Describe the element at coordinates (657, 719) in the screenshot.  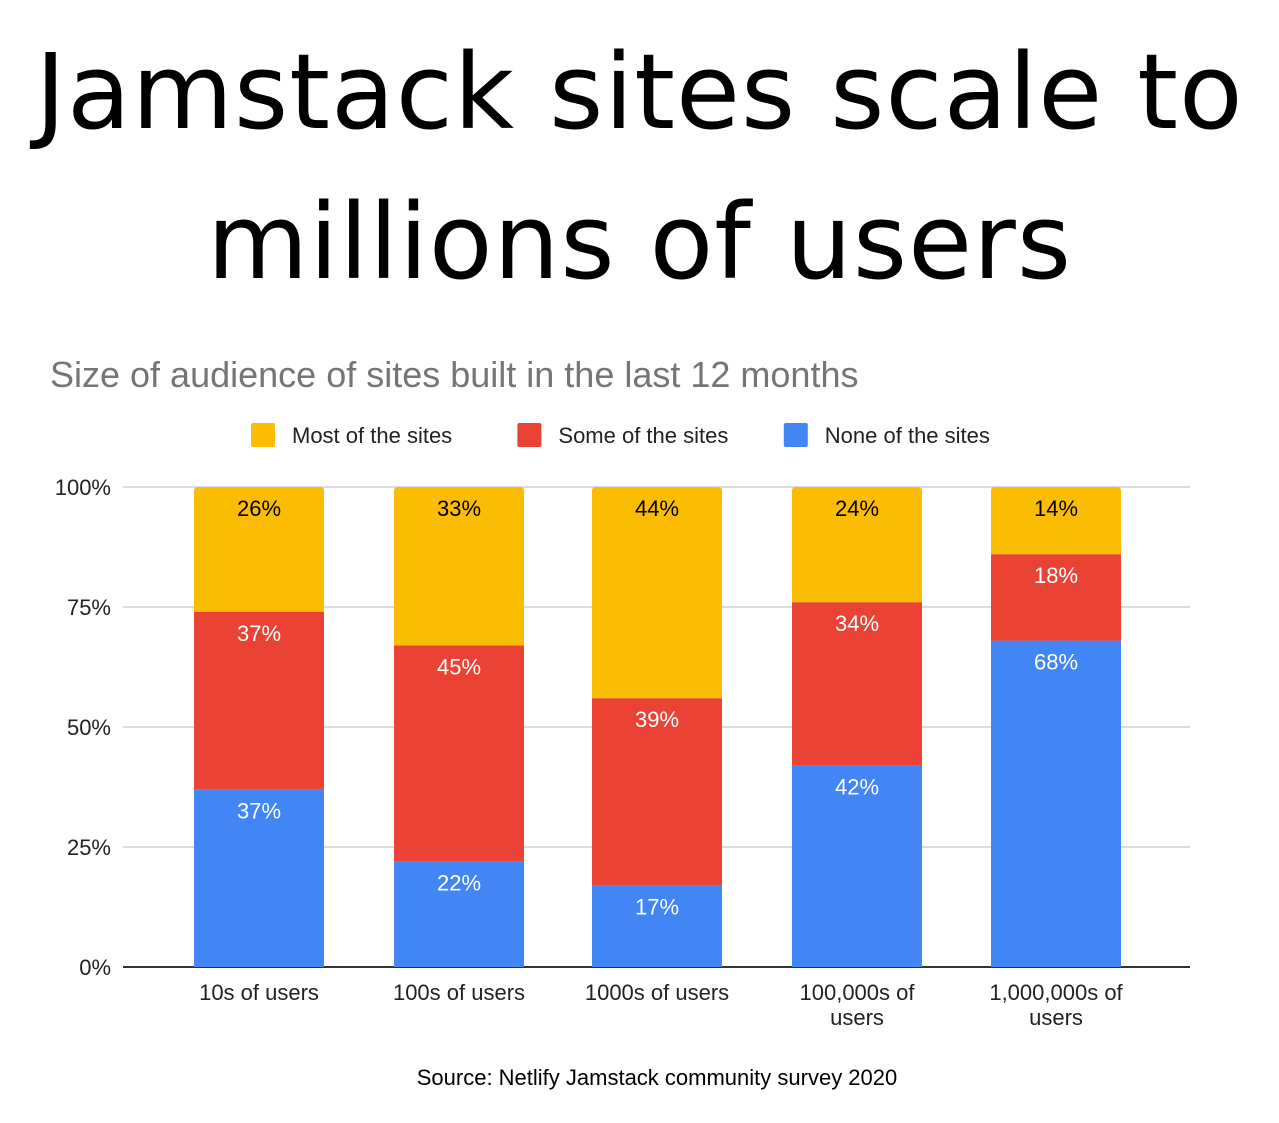
I see `data-label: 39%` at that location.